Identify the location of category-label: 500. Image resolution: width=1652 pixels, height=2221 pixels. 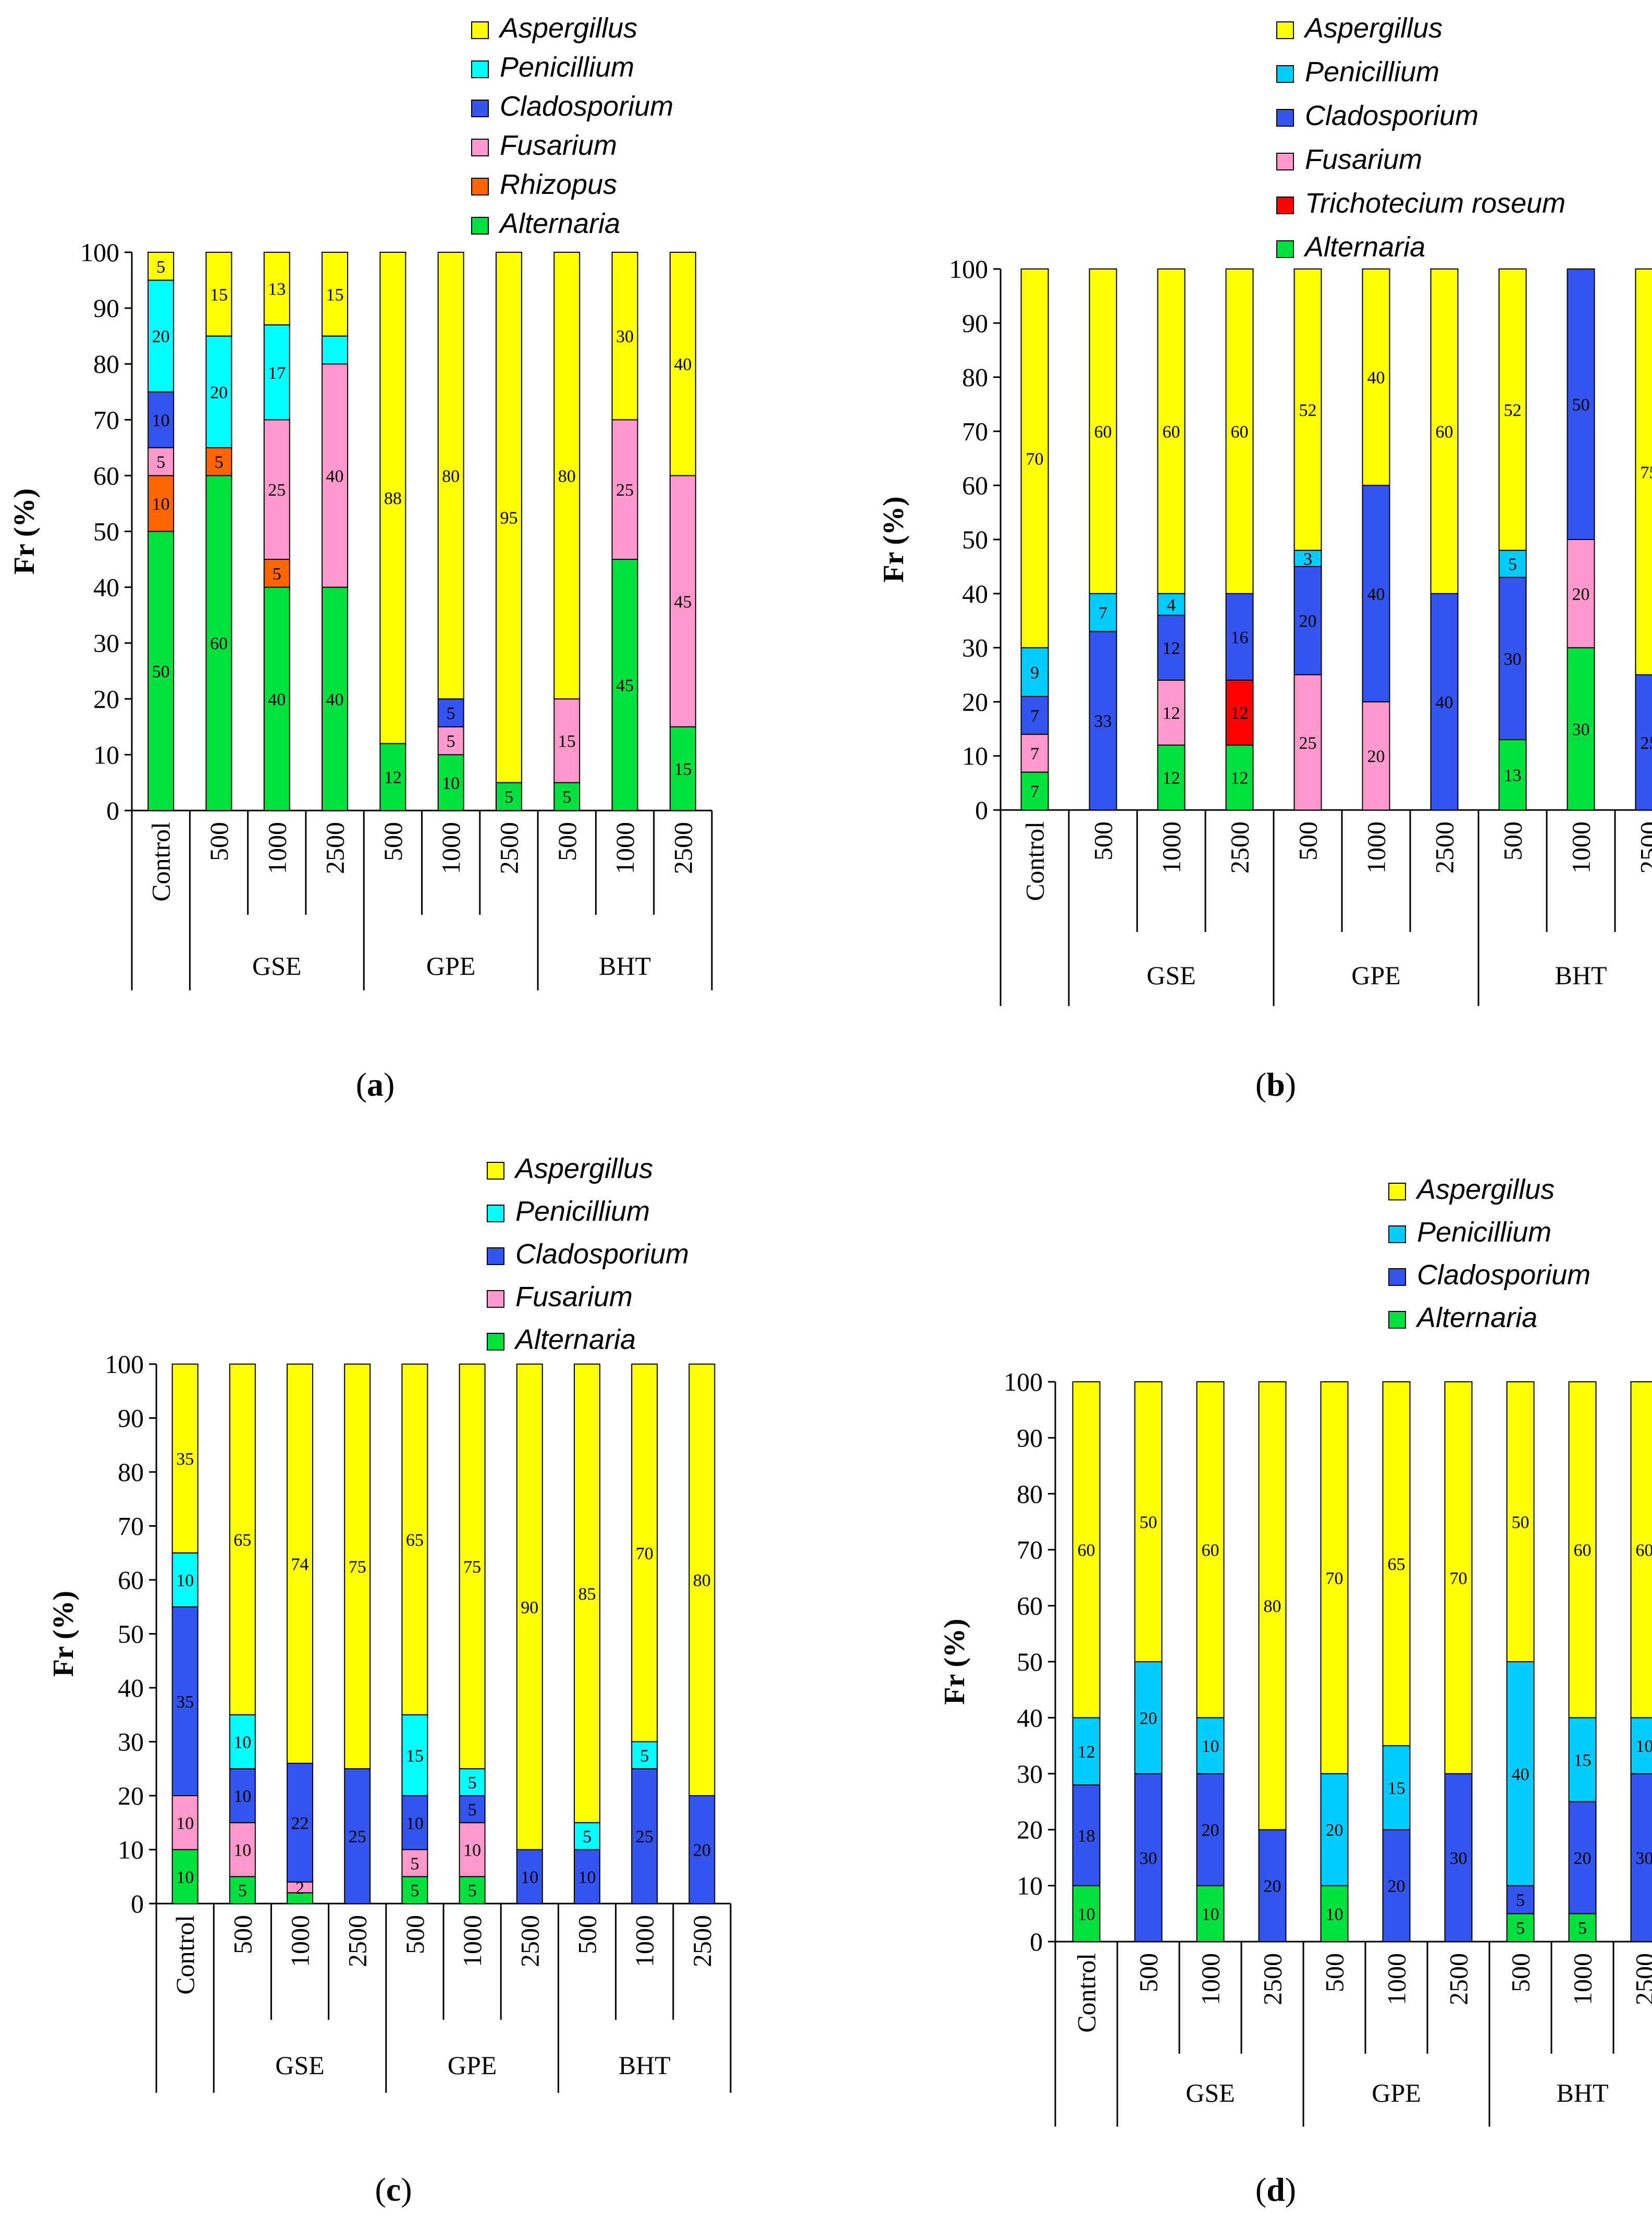
(1334, 1972).